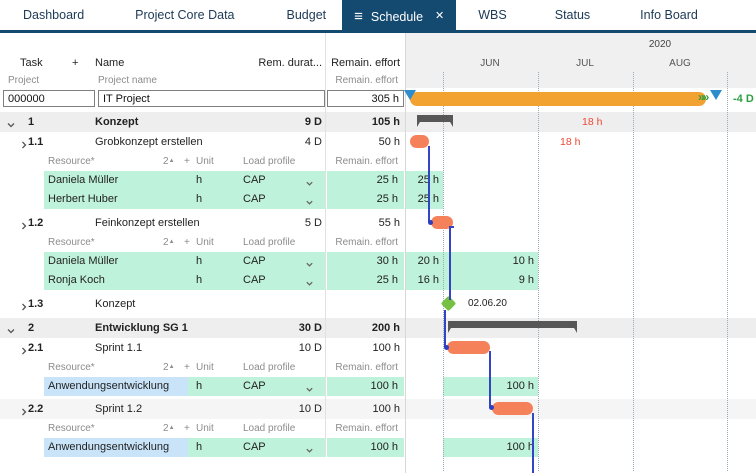 Image resolution: width=756 pixels, height=473 pixels. I want to click on resource-name-cell: Ronja Koch, so click(116, 280).